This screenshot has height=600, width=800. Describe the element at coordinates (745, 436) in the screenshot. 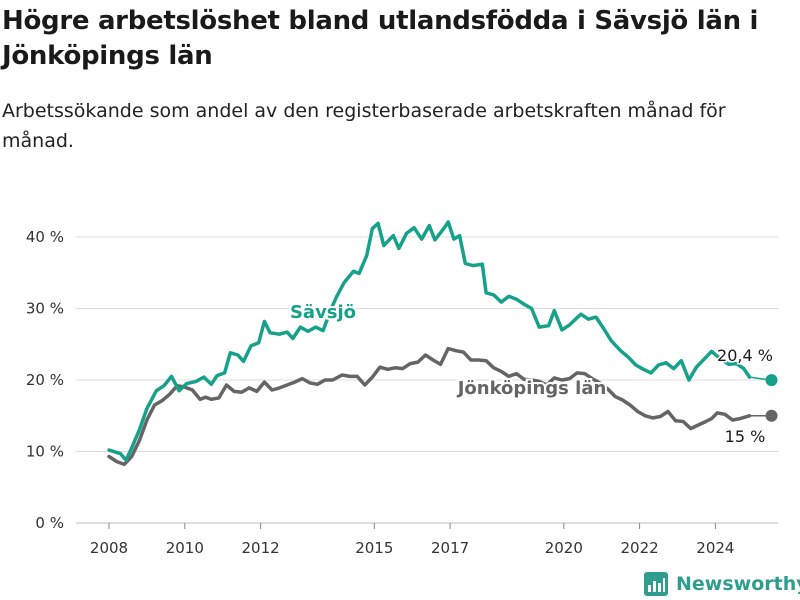

I see `end-value-label-1: 15 %` at that location.